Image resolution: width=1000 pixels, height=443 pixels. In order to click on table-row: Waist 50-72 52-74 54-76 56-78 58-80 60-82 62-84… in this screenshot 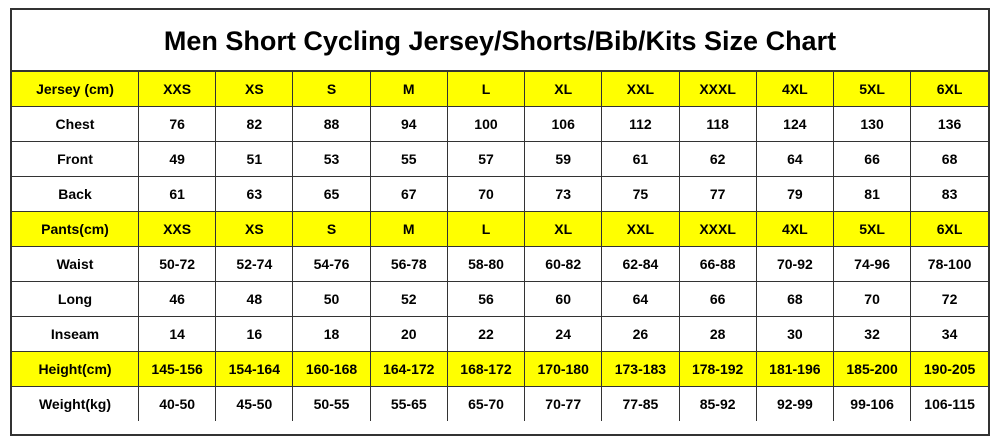, I will do `click(500, 264)`.